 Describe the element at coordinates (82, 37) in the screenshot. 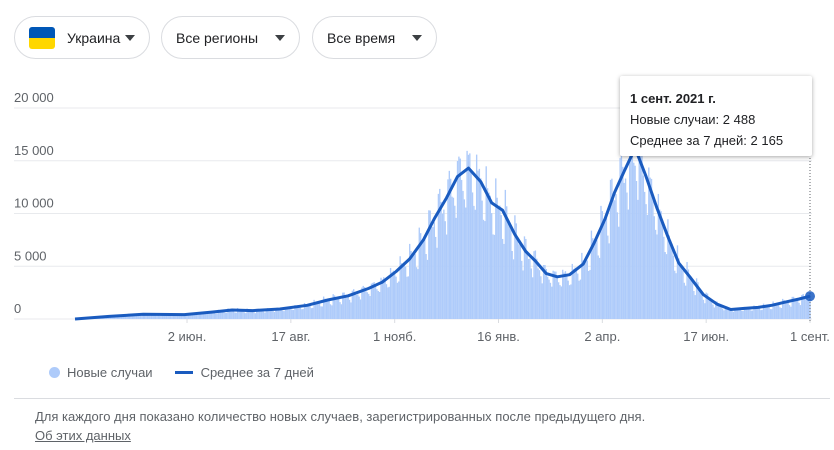

I see `country-selector: Украина` at that location.